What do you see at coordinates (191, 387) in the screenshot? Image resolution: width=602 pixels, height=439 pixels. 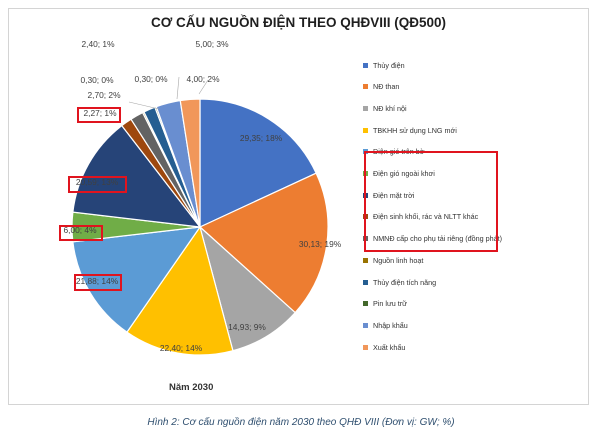 I see `chart-subtitle: Năm 2030` at bounding box center [191, 387].